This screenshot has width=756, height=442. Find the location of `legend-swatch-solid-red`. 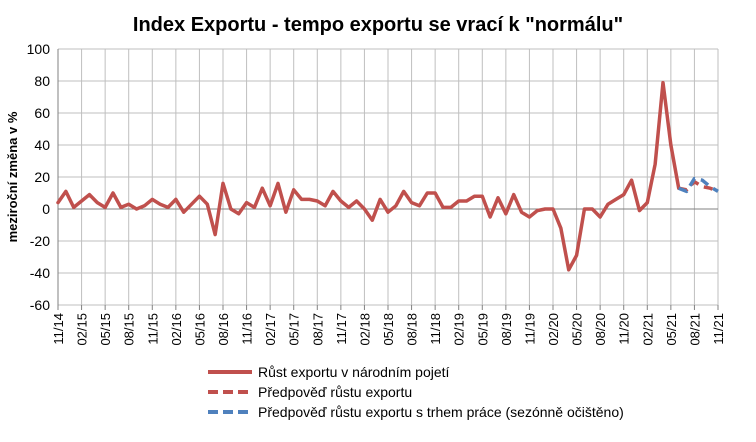

legend-swatch-solid-red is located at coordinates (230, 372).